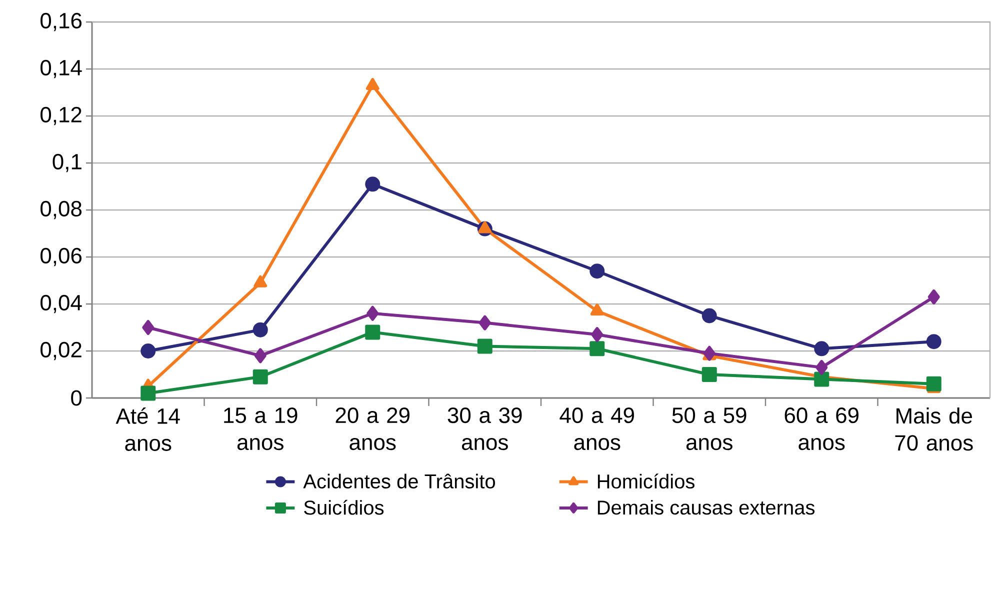 The image size is (994, 597). Describe the element at coordinates (646, 481) in the screenshot. I see `legend-label: Homicídios` at that location.